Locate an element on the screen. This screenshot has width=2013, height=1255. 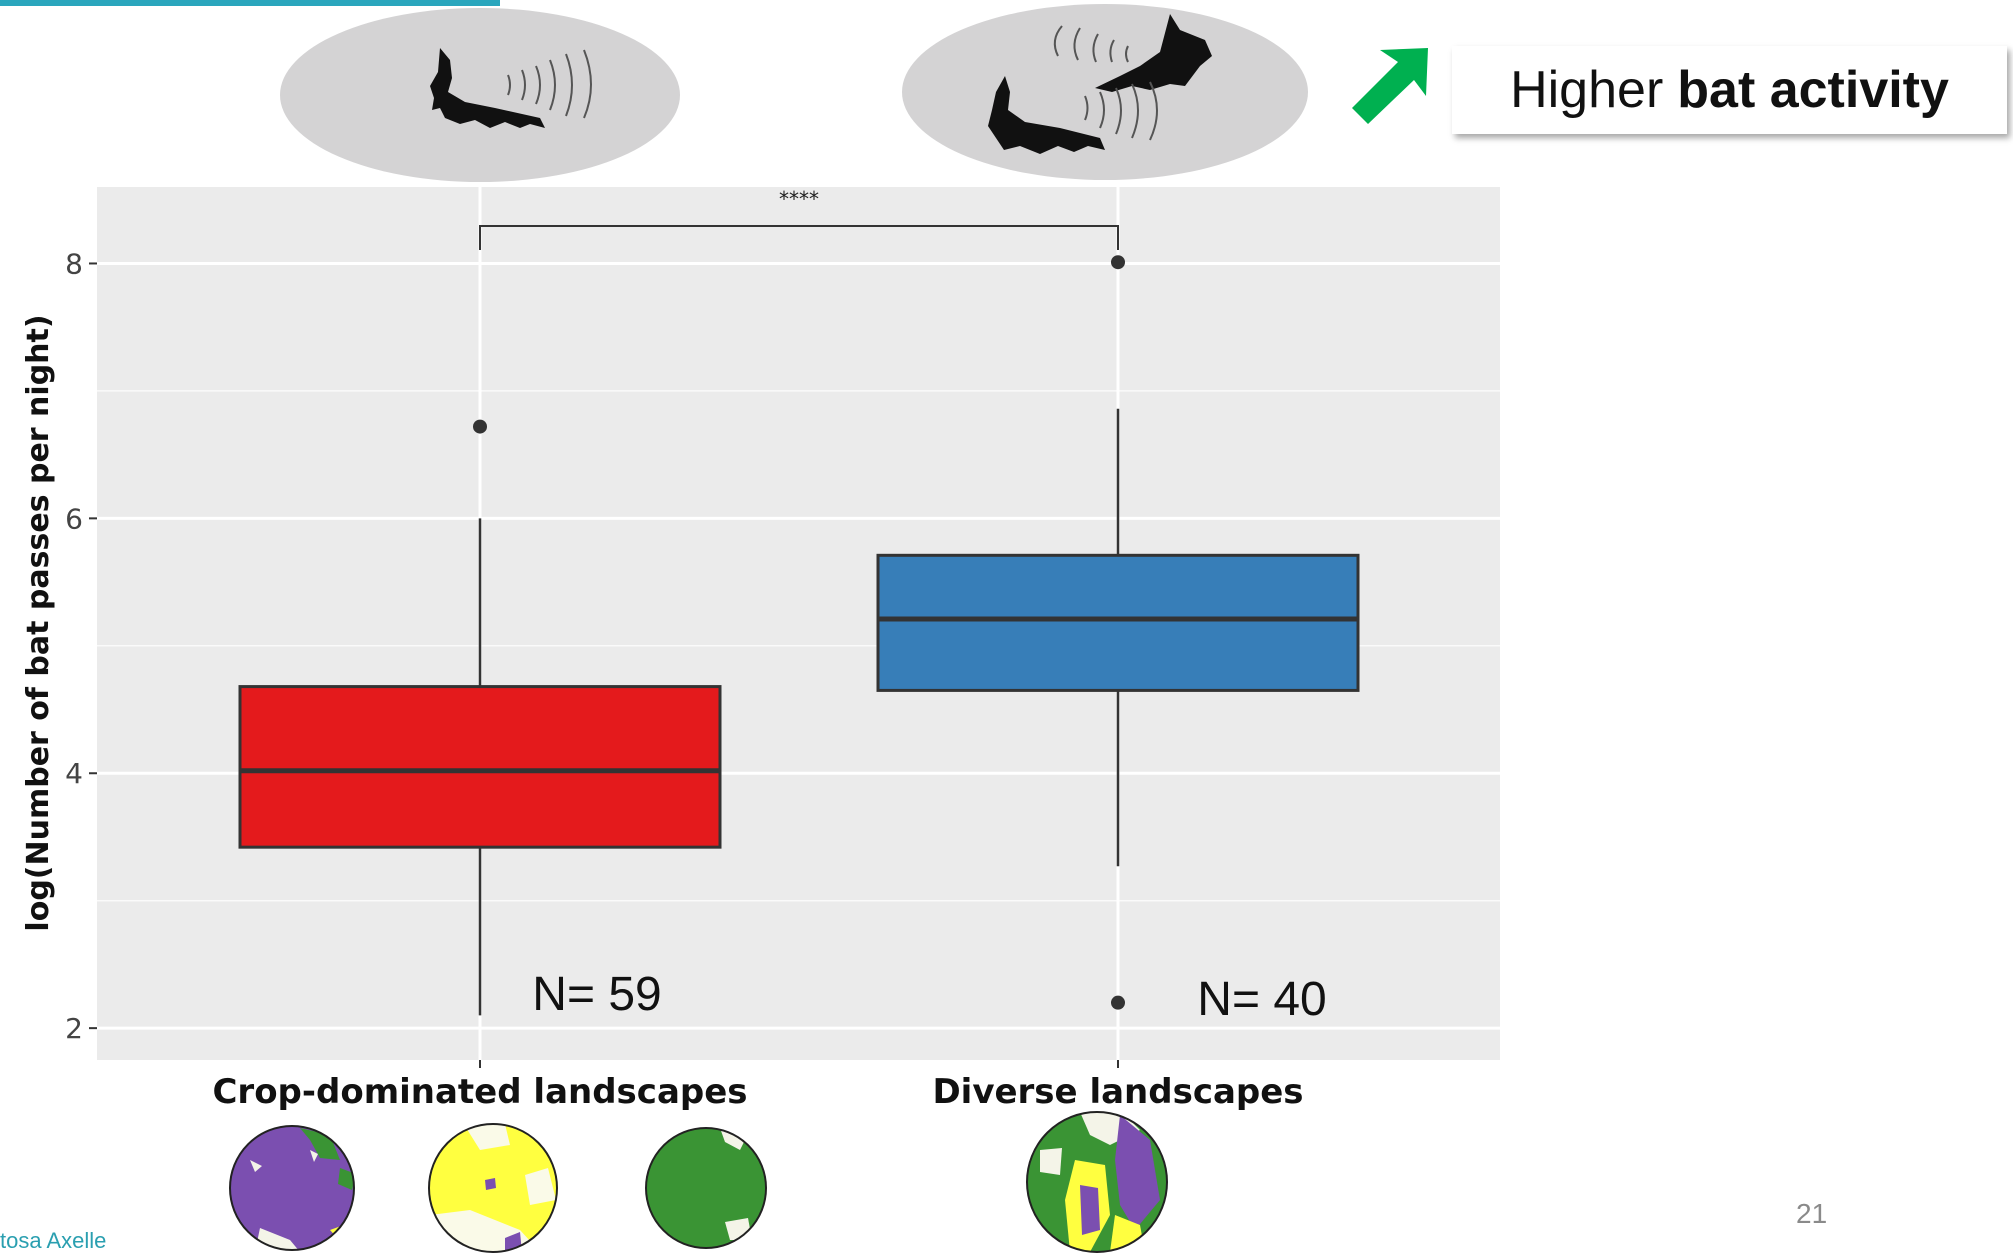
y-tick-label: 8 is located at coordinates (74, 263).